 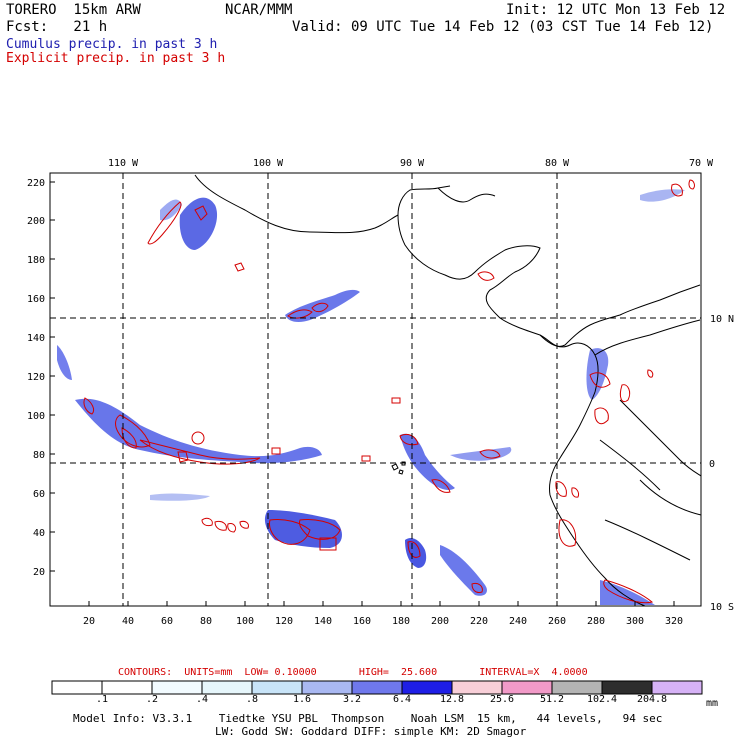 What do you see at coordinates (36, 416) in the screenshot?
I see `y-tick-label: 100` at bounding box center [36, 416].